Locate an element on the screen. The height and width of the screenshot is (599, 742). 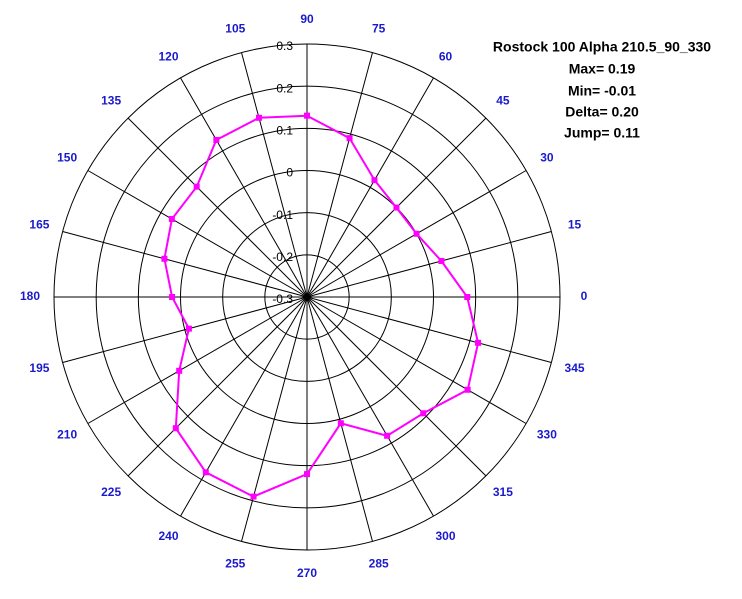
theta-tick-label: 225 is located at coordinates (111, 492).